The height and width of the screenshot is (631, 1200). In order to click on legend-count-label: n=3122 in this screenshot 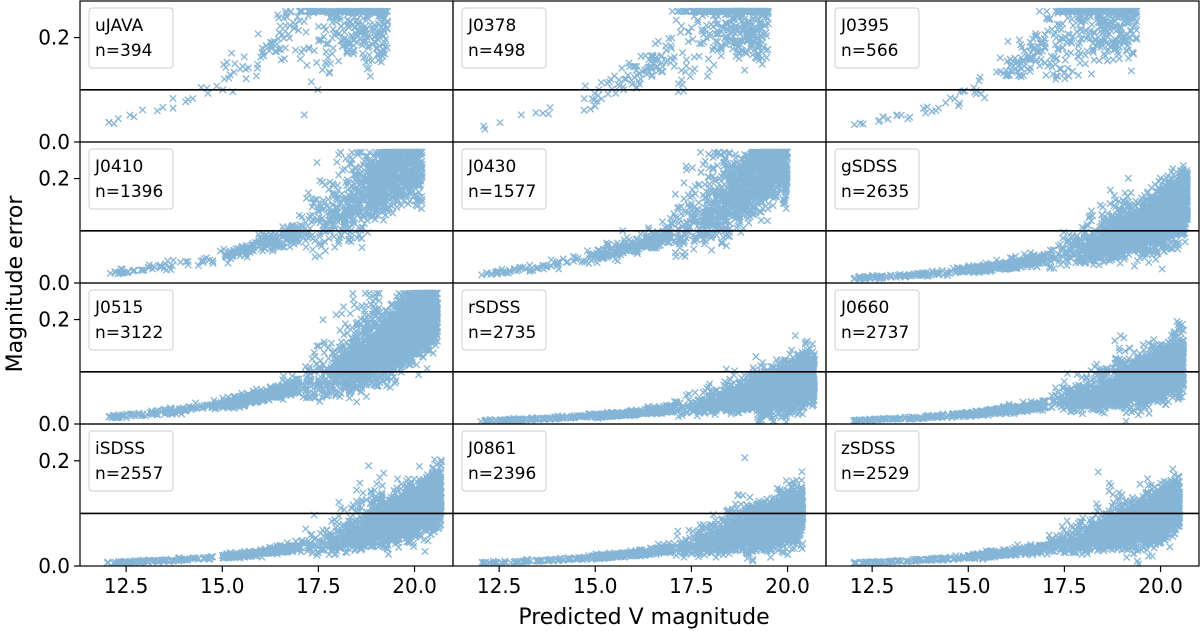, I will do `click(129, 333)`.